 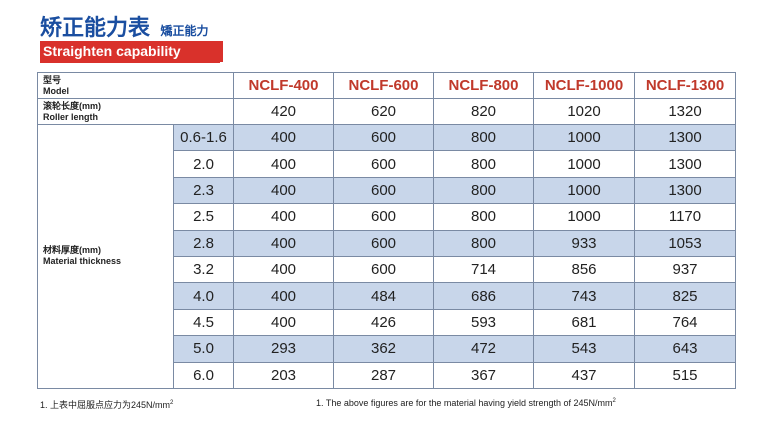 What do you see at coordinates (584, 243) in the screenshot?
I see `capability-cell: 933` at bounding box center [584, 243].